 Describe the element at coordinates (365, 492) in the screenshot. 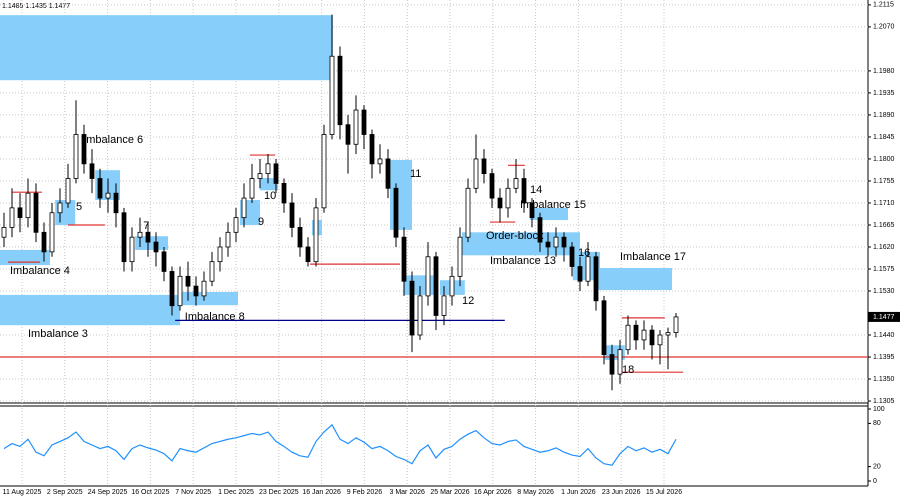

I see `x-tick-label: 9 Feb 2026` at that location.